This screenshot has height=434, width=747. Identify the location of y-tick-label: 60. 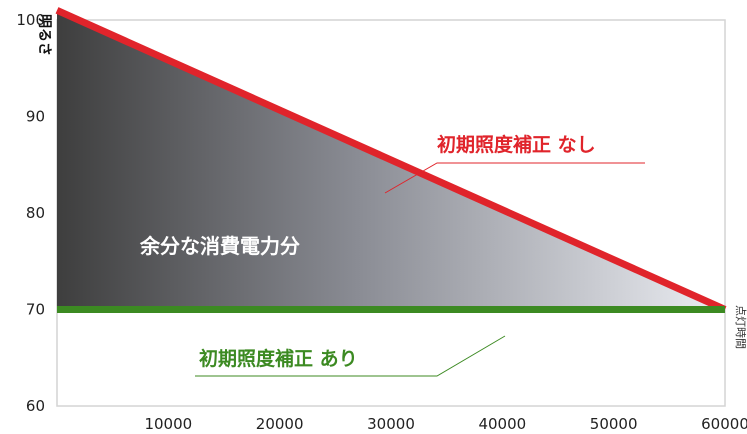
(35, 406).